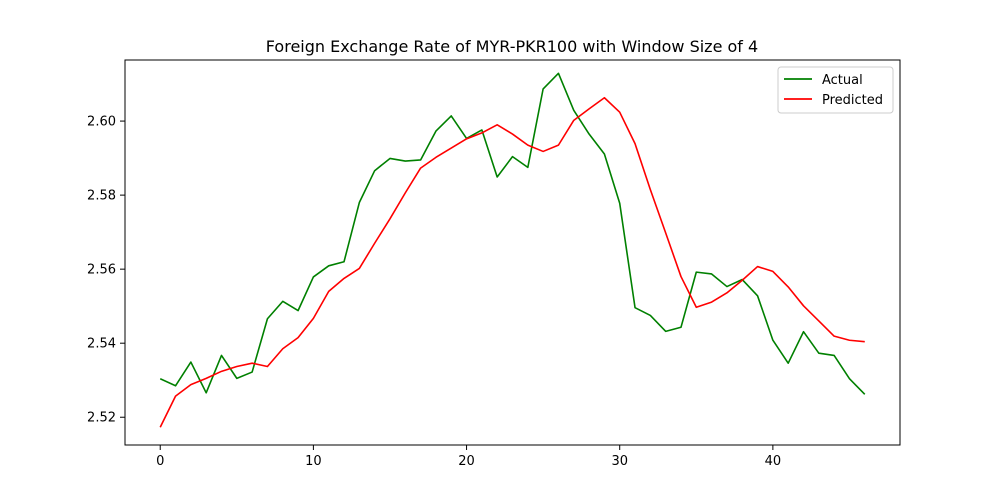 This screenshot has width=1000, height=500. Describe the element at coordinates (773, 461) in the screenshot. I see `x-tick-label: 40` at that location.